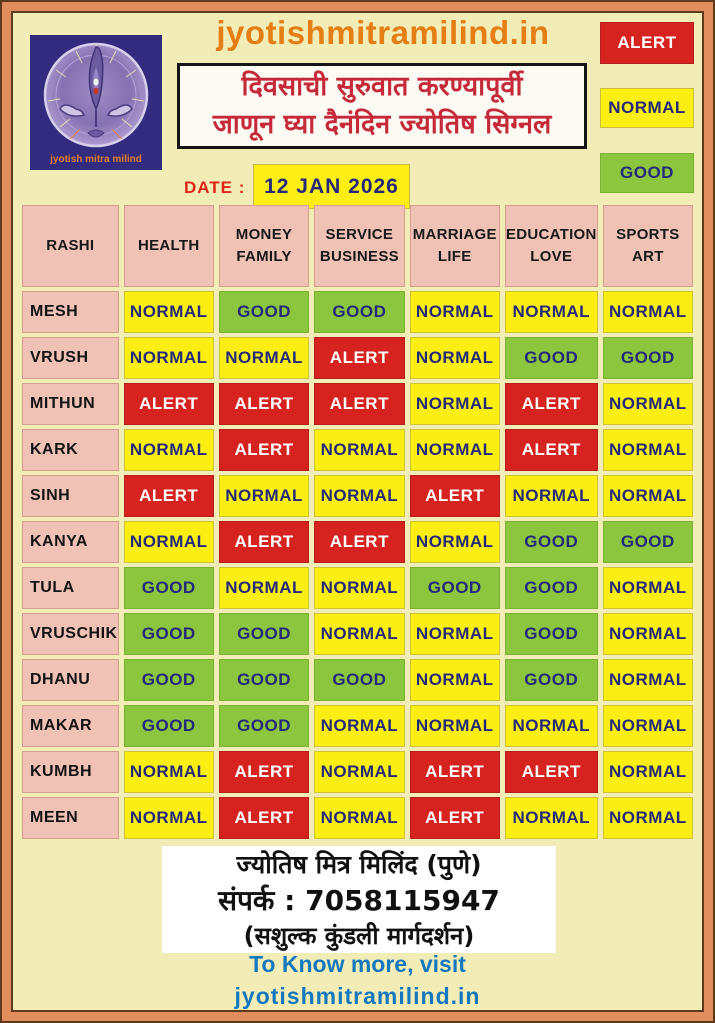 Image resolution: width=715 pixels, height=1023 pixels. What do you see at coordinates (647, 173) in the screenshot?
I see `legend-good: GOOD` at bounding box center [647, 173].